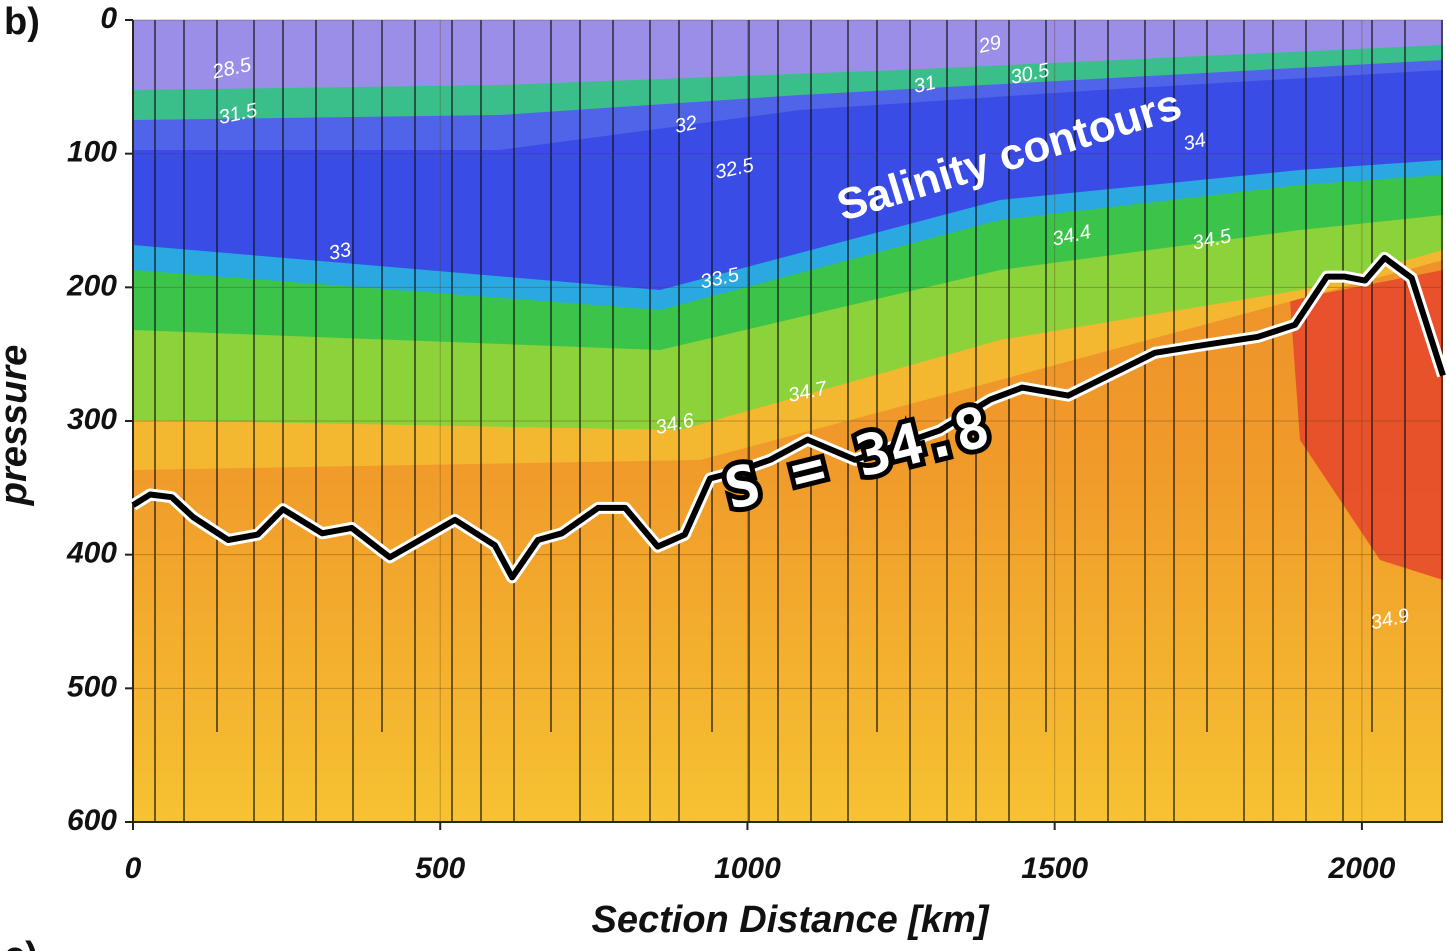 This screenshot has width=1447, height=951. What do you see at coordinates (1362, 868) in the screenshot?
I see `x-tick-label: 2000` at bounding box center [1362, 868].